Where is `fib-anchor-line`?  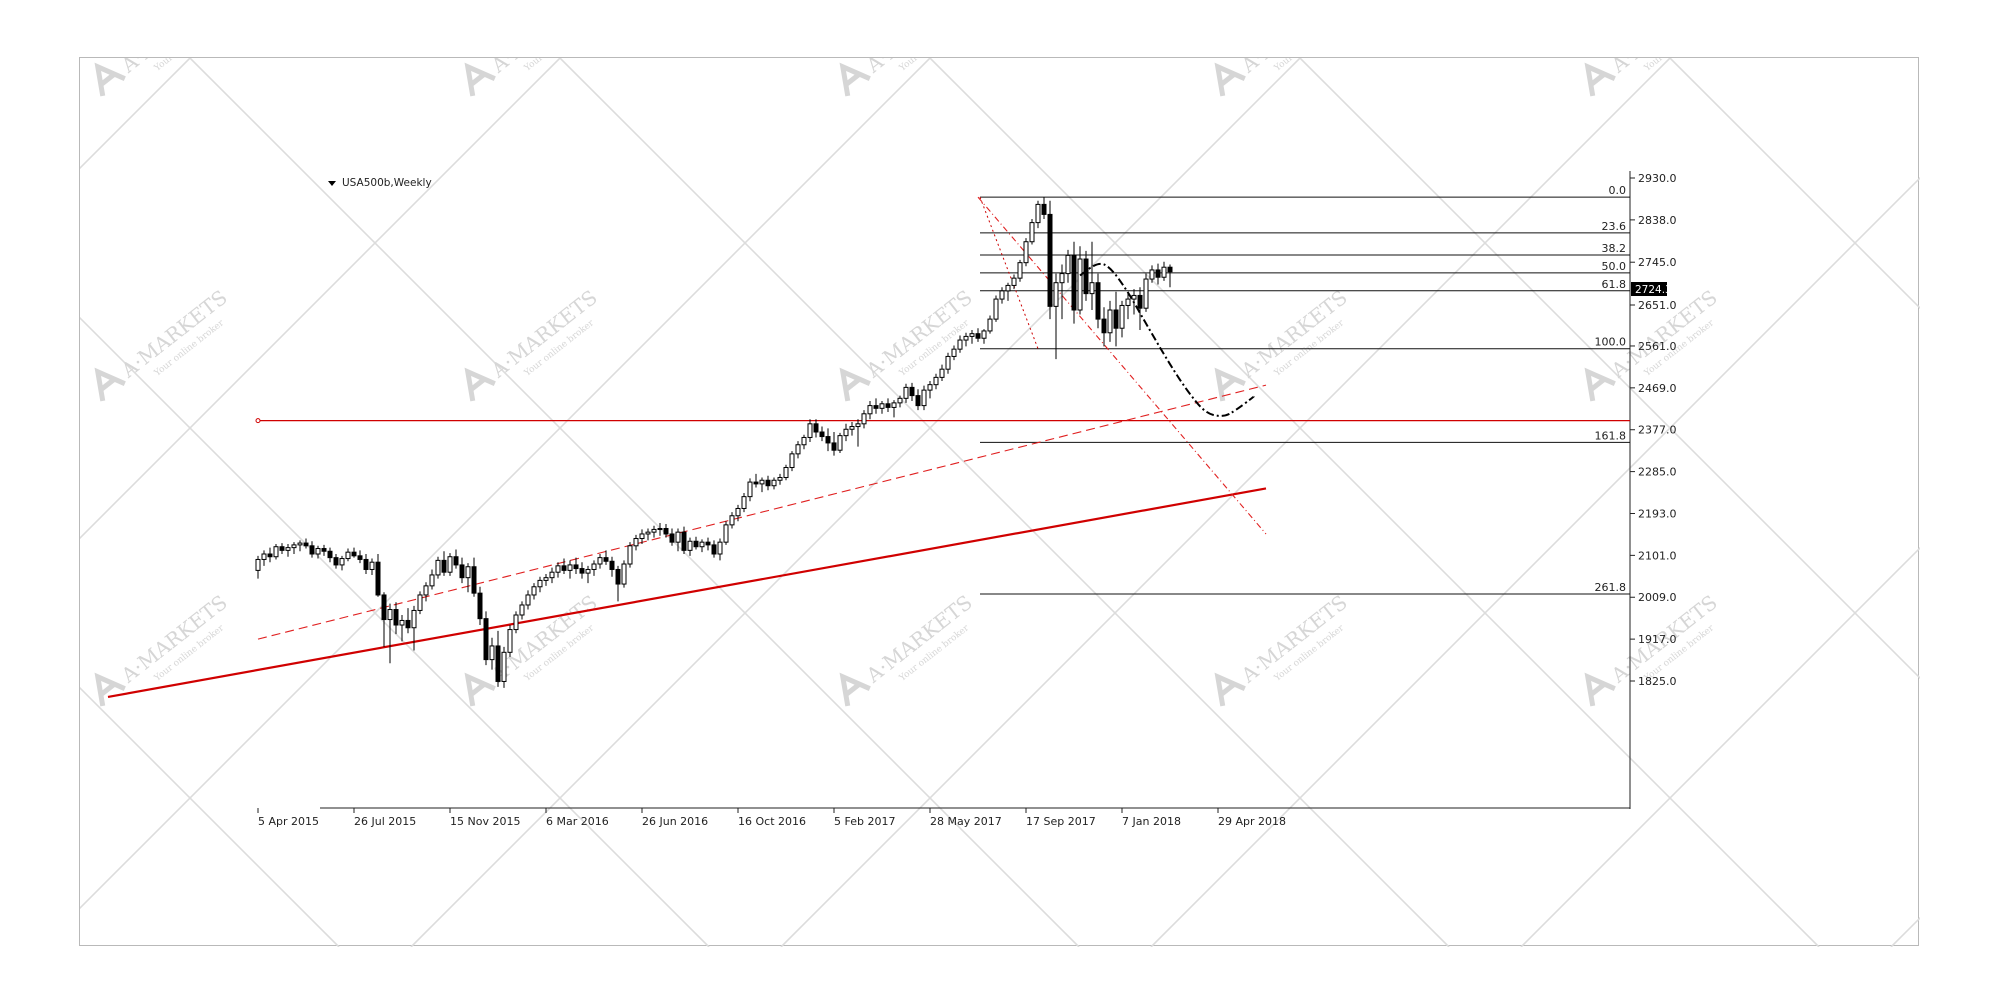
fib-anchor-line is located at coordinates (1009, 272).